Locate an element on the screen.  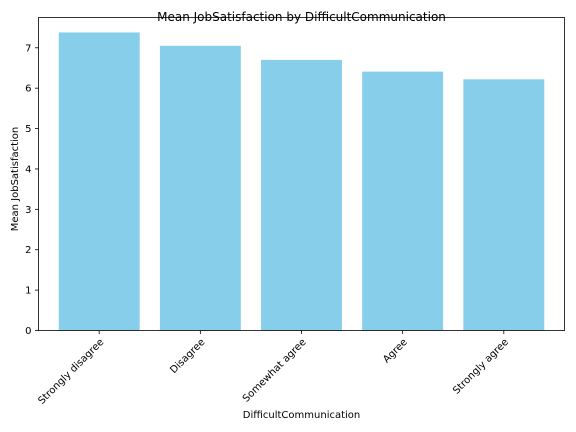
y-axis-ticks: 0 1 2 3 4 5 6 7 is located at coordinates (32, 190).